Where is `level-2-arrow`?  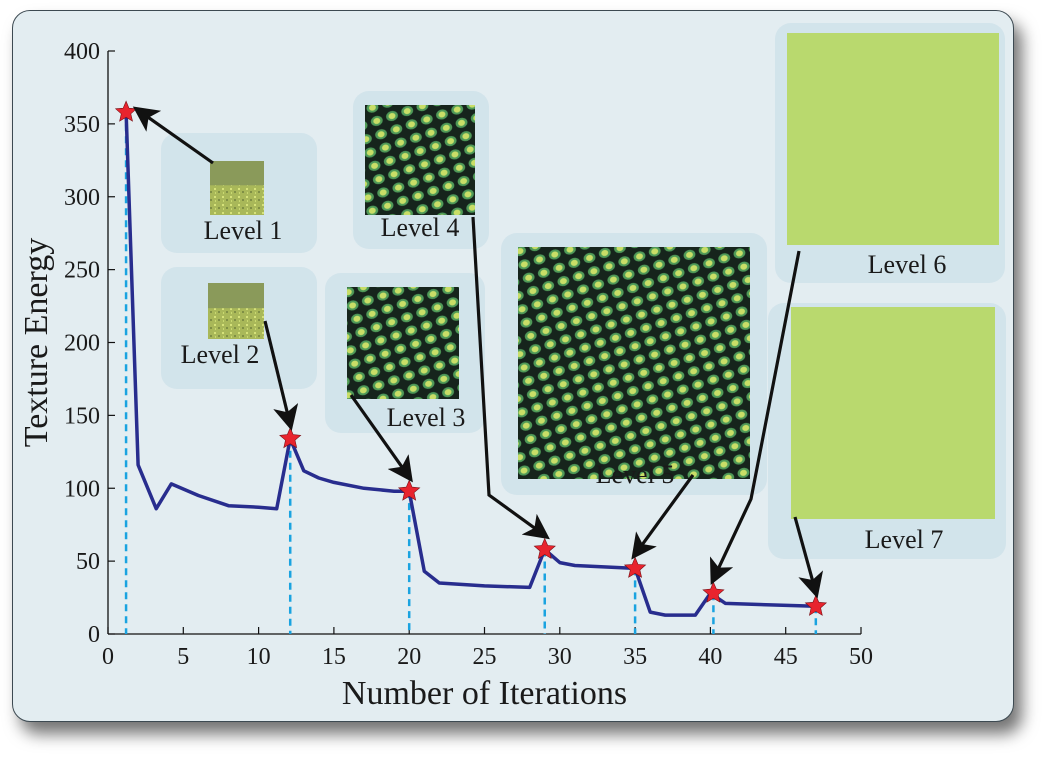
level-2-arrow is located at coordinates (281, 375).